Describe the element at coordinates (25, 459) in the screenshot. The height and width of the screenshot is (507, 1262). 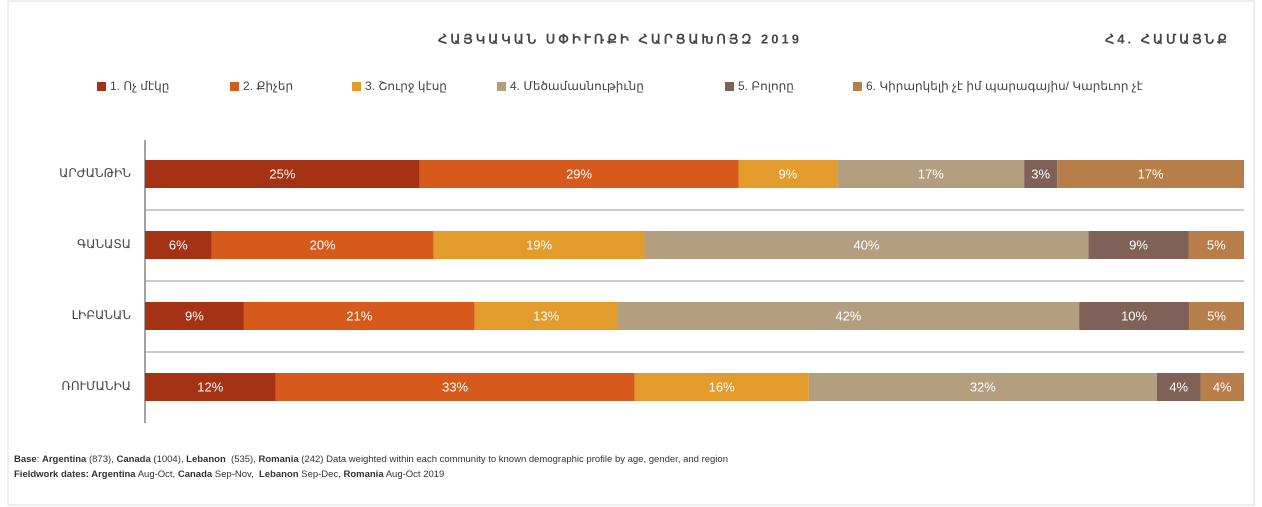
I see `footnote-part: Base` at that location.